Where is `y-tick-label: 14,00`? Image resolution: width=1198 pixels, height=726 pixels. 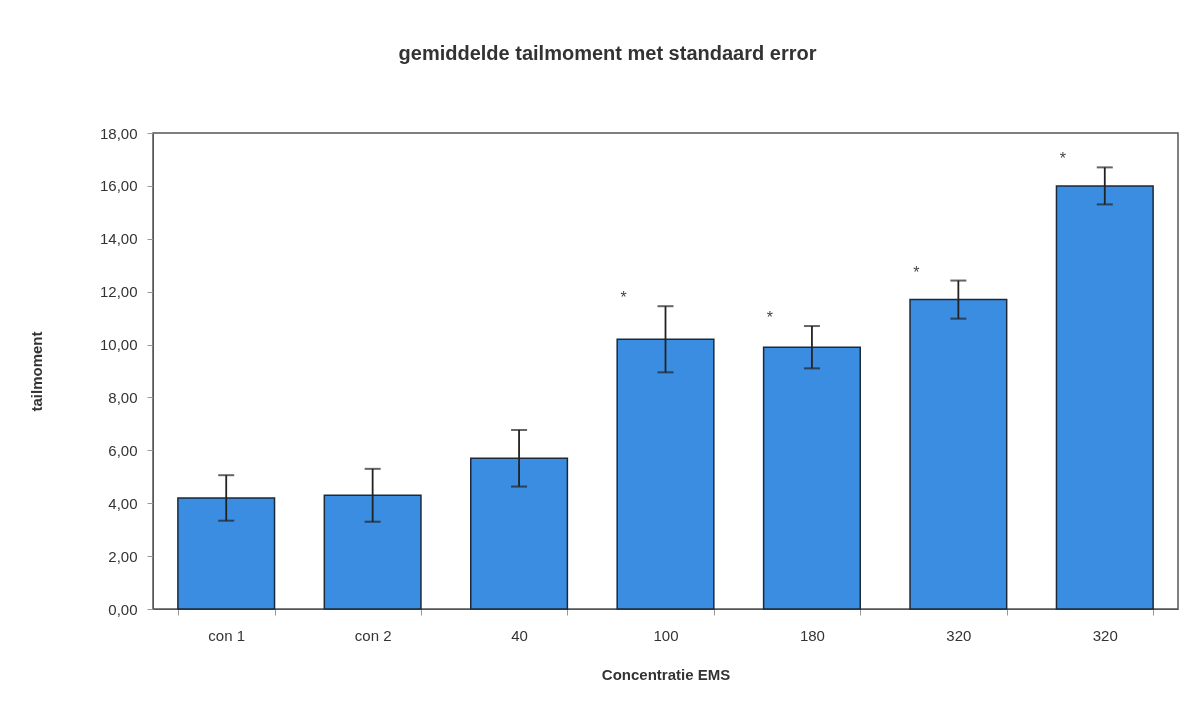
y-tick-label: 14,00 is located at coordinates (118, 239).